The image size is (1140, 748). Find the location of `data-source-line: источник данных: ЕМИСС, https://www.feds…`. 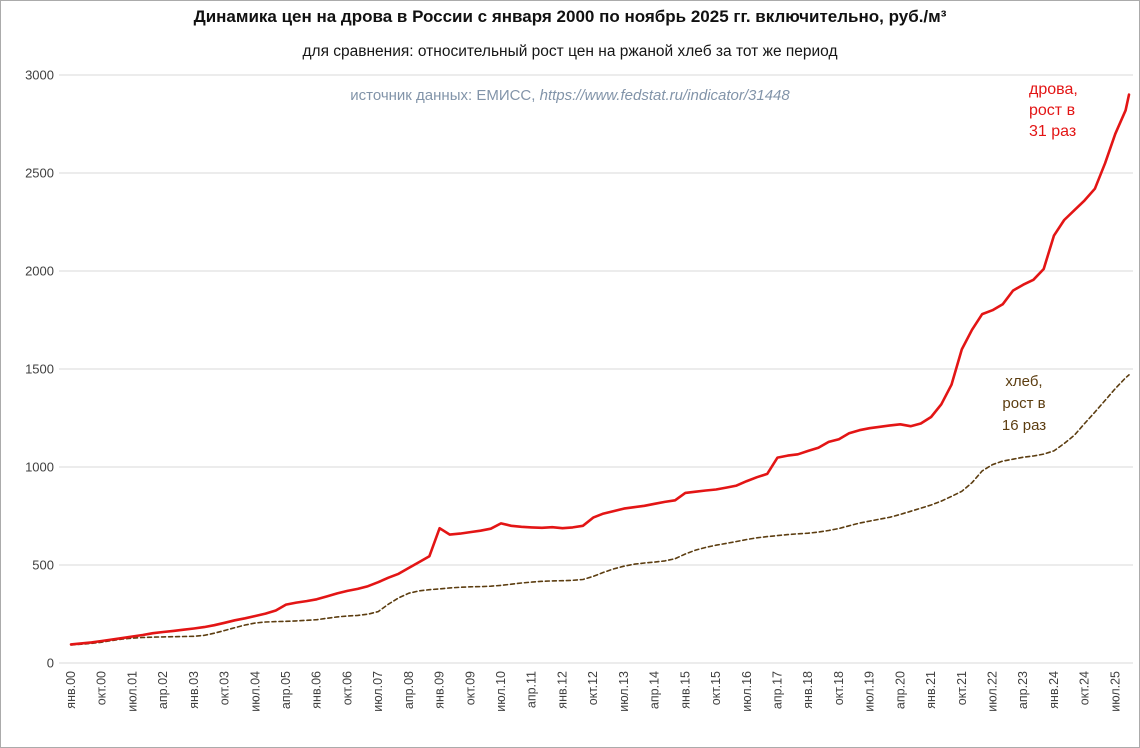

data-source-line: источник данных: ЕМИСС, https://www.feds… is located at coordinates (570, 95).